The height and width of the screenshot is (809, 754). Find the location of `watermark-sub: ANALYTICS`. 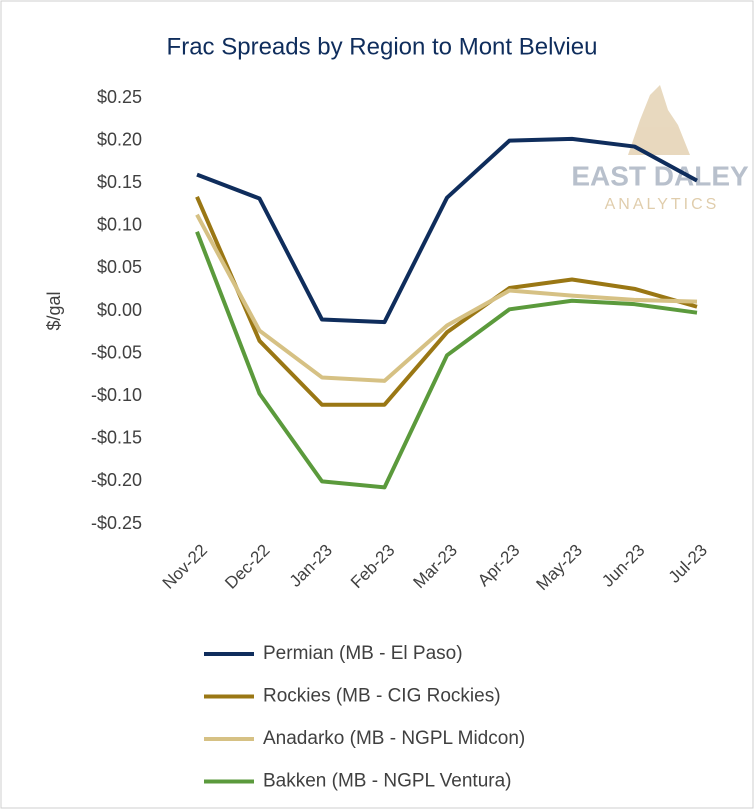

watermark-sub: ANALYTICS is located at coordinates (662, 204).